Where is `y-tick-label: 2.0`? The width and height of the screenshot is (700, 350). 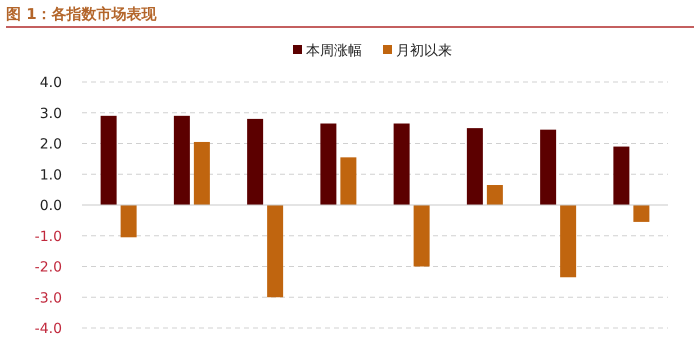 y-tick-label: 2.0 is located at coordinates (51, 144).